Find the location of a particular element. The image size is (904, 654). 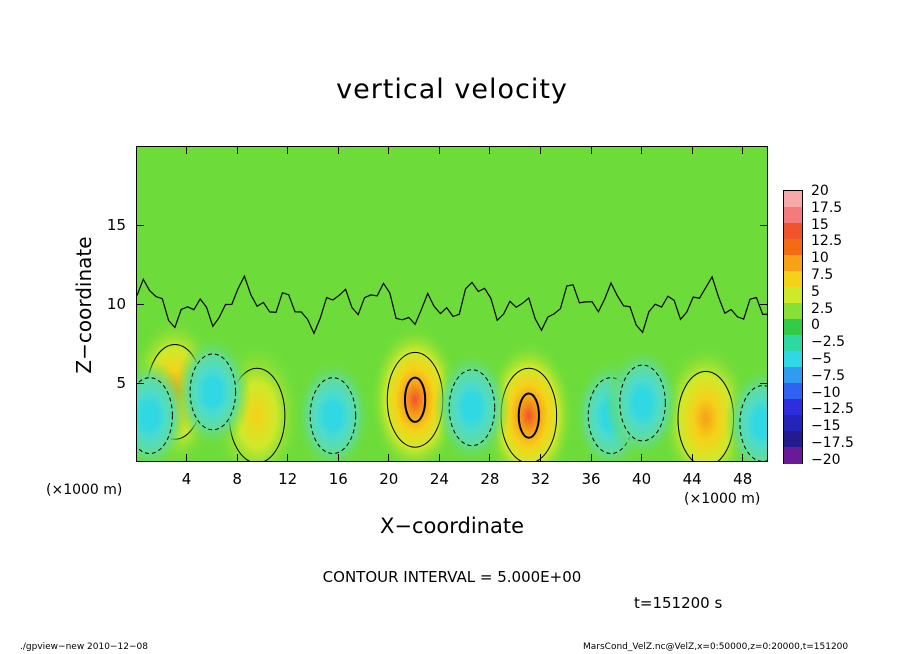

x-axis-label: X−coordinate is located at coordinates (452, 526).